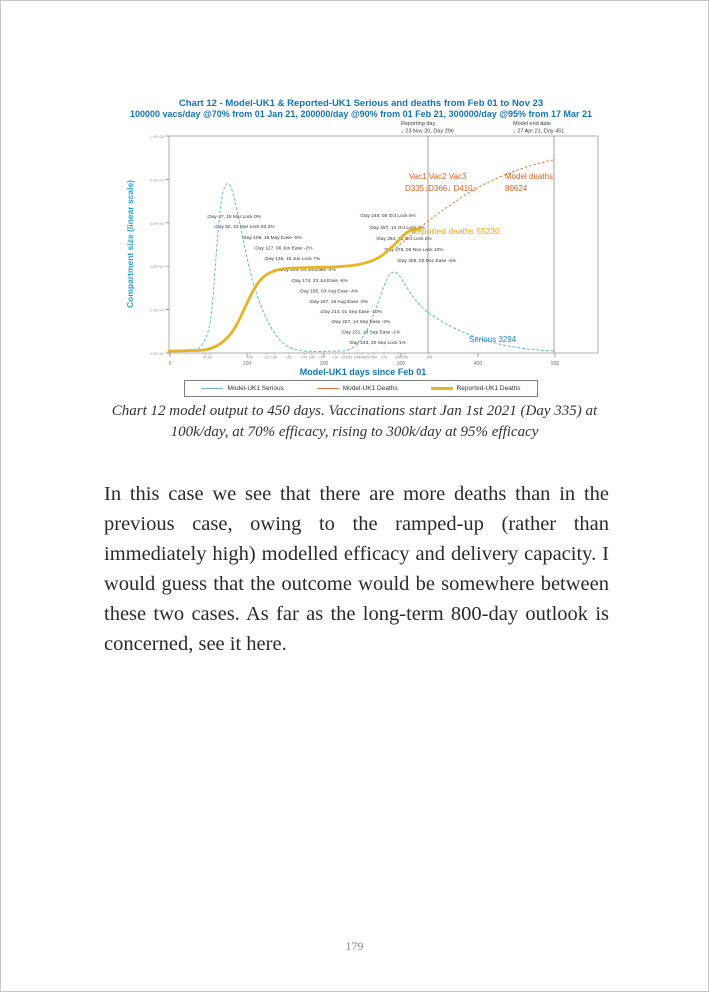  What do you see at coordinates (292, 259) in the screenshot?
I see `event-annotation: ↓Day 136, 15 Jun Lock 7%` at bounding box center [292, 259].